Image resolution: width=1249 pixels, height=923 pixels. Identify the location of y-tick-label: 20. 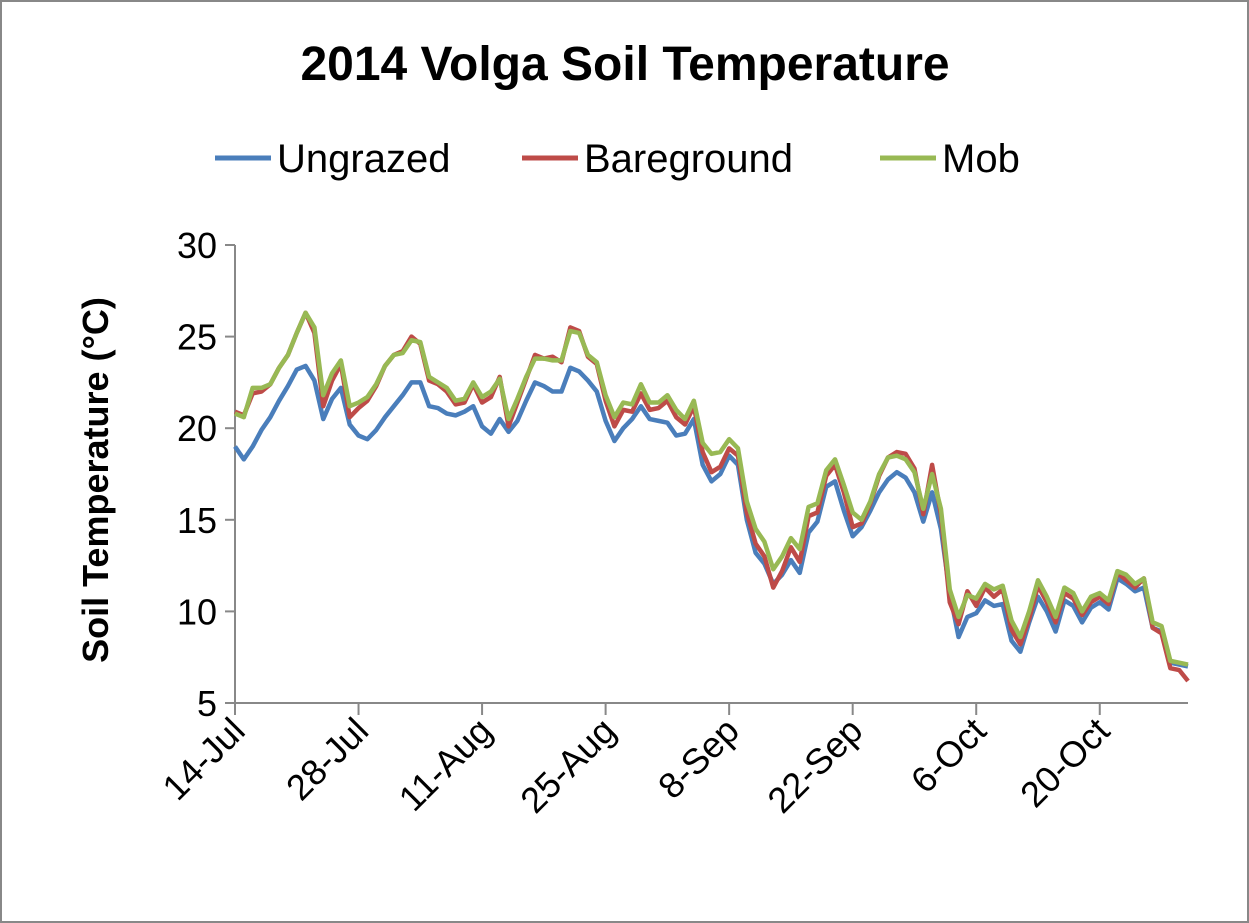
(197, 428).